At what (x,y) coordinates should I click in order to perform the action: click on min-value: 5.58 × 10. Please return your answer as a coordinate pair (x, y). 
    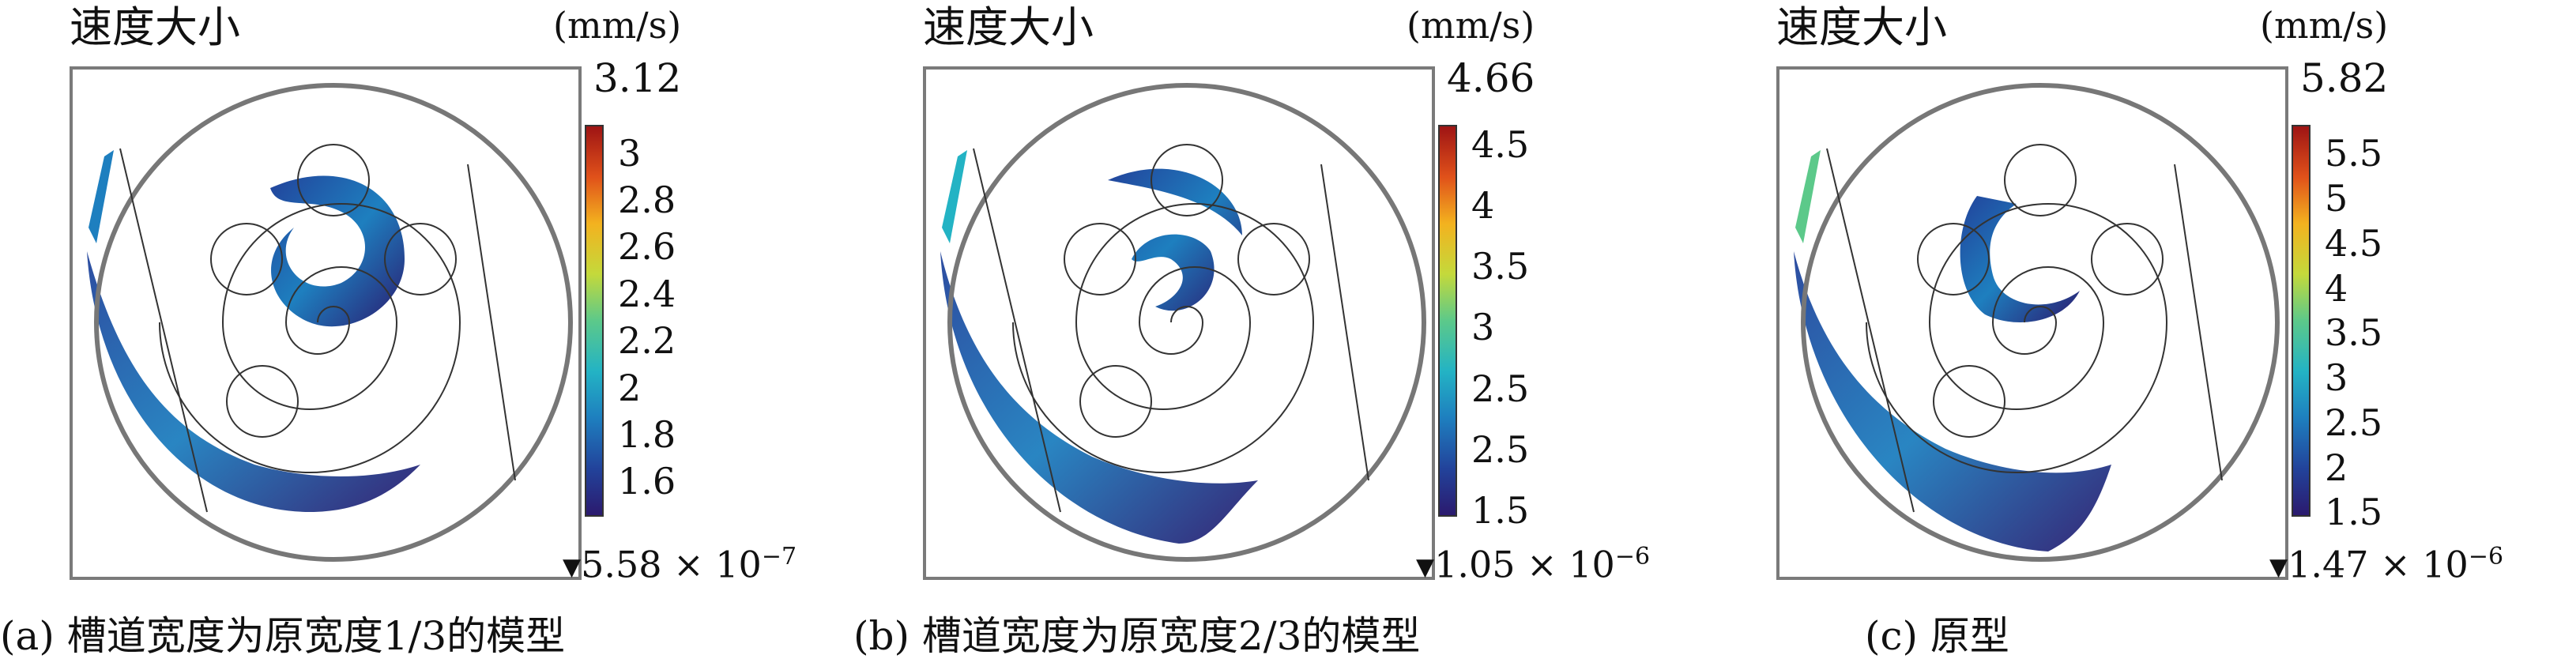
    Looking at the image, I should click on (671, 564).